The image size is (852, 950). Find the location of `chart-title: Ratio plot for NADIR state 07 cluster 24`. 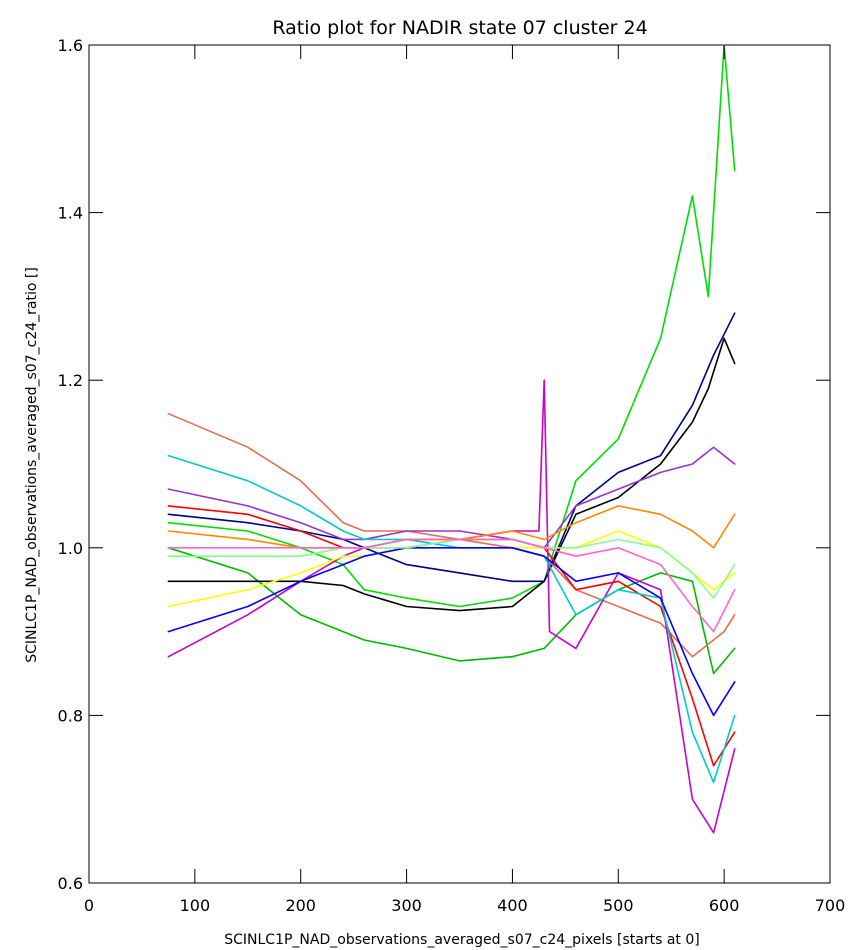

chart-title: Ratio plot for NADIR state 07 cluster 24 is located at coordinates (459, 28).